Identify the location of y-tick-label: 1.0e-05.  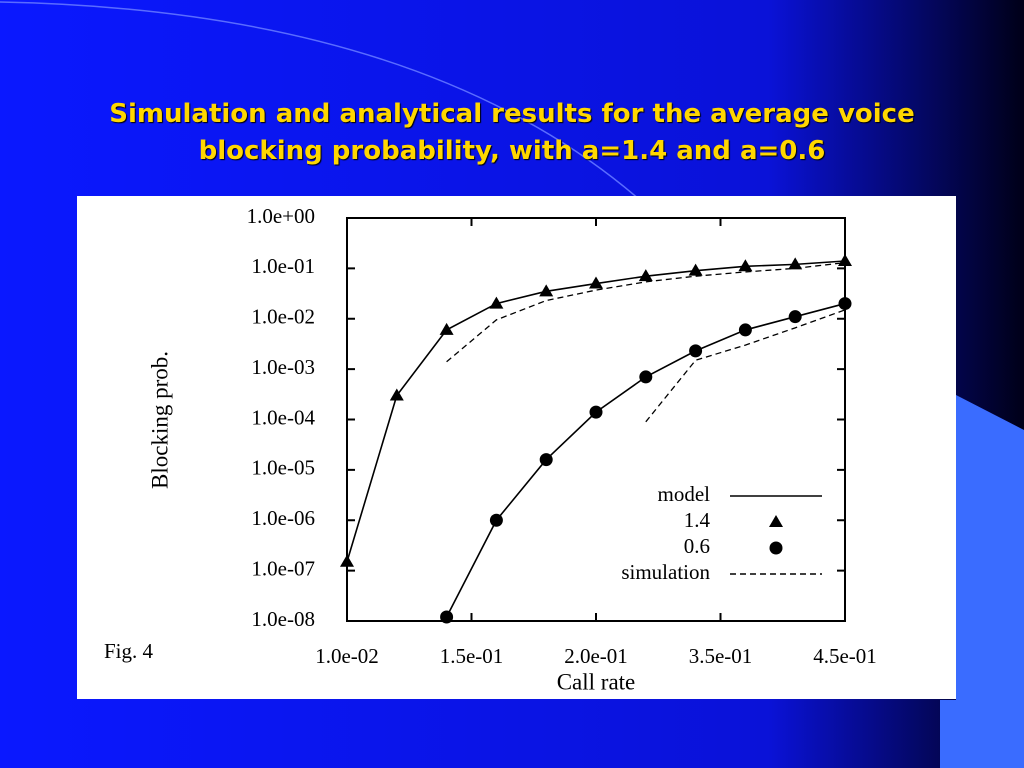
(283, 468).